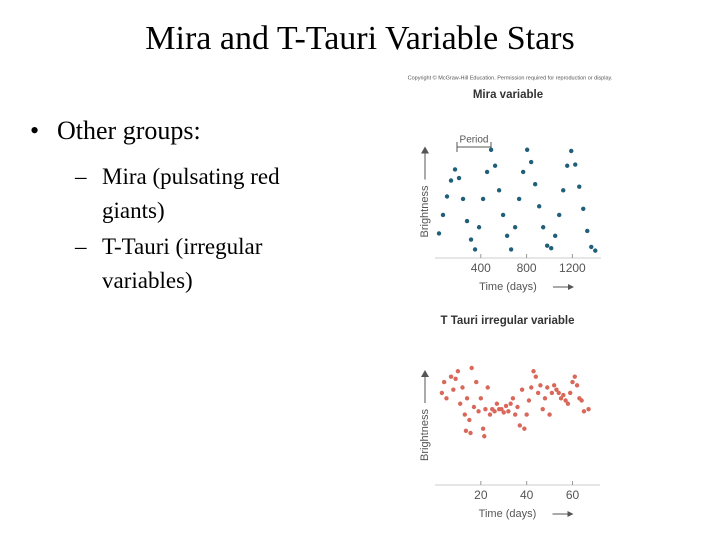  Describe the element at coordinates (527, 495) in the screenshot. I see `x-tick-label: 40` at that location.